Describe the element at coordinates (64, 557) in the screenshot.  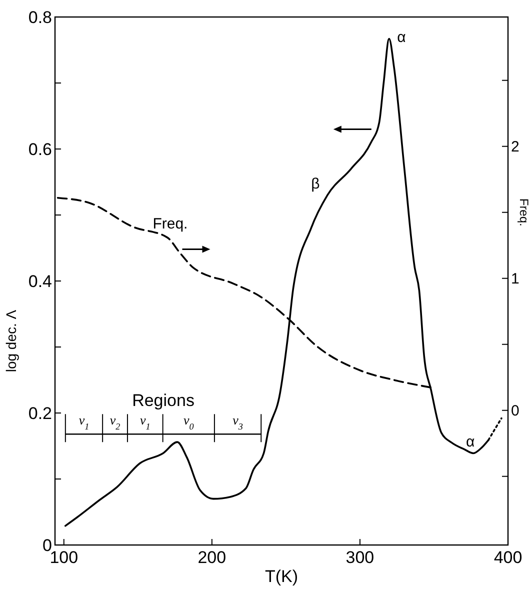
I see `x-tick-label: 100` at that location.